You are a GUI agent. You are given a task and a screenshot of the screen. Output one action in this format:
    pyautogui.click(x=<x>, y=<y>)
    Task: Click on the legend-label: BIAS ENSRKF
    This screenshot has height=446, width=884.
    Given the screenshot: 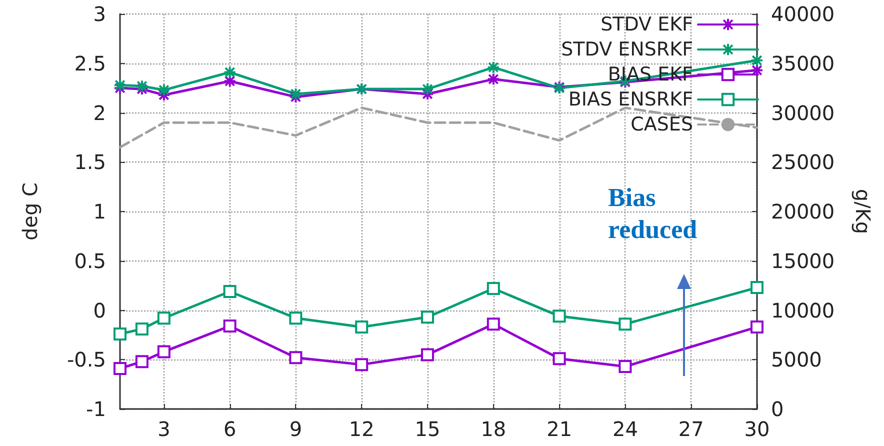 What is the action you would take?
    pyautogui.click(x=630, y=99)
    